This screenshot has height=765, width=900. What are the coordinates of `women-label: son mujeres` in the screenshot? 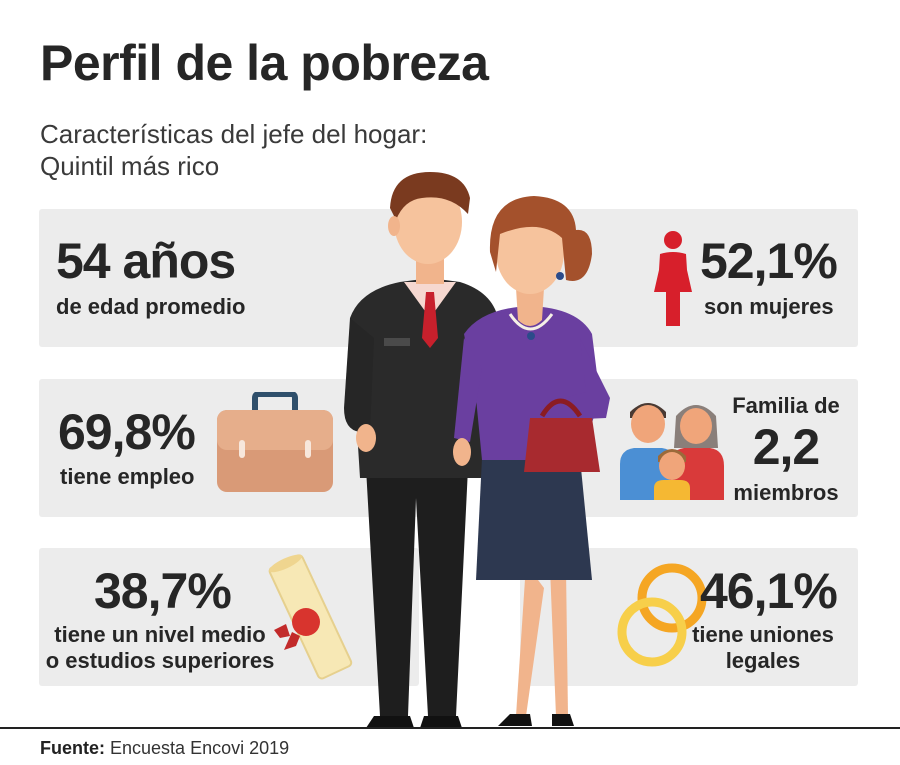 It's located at (769, 306).